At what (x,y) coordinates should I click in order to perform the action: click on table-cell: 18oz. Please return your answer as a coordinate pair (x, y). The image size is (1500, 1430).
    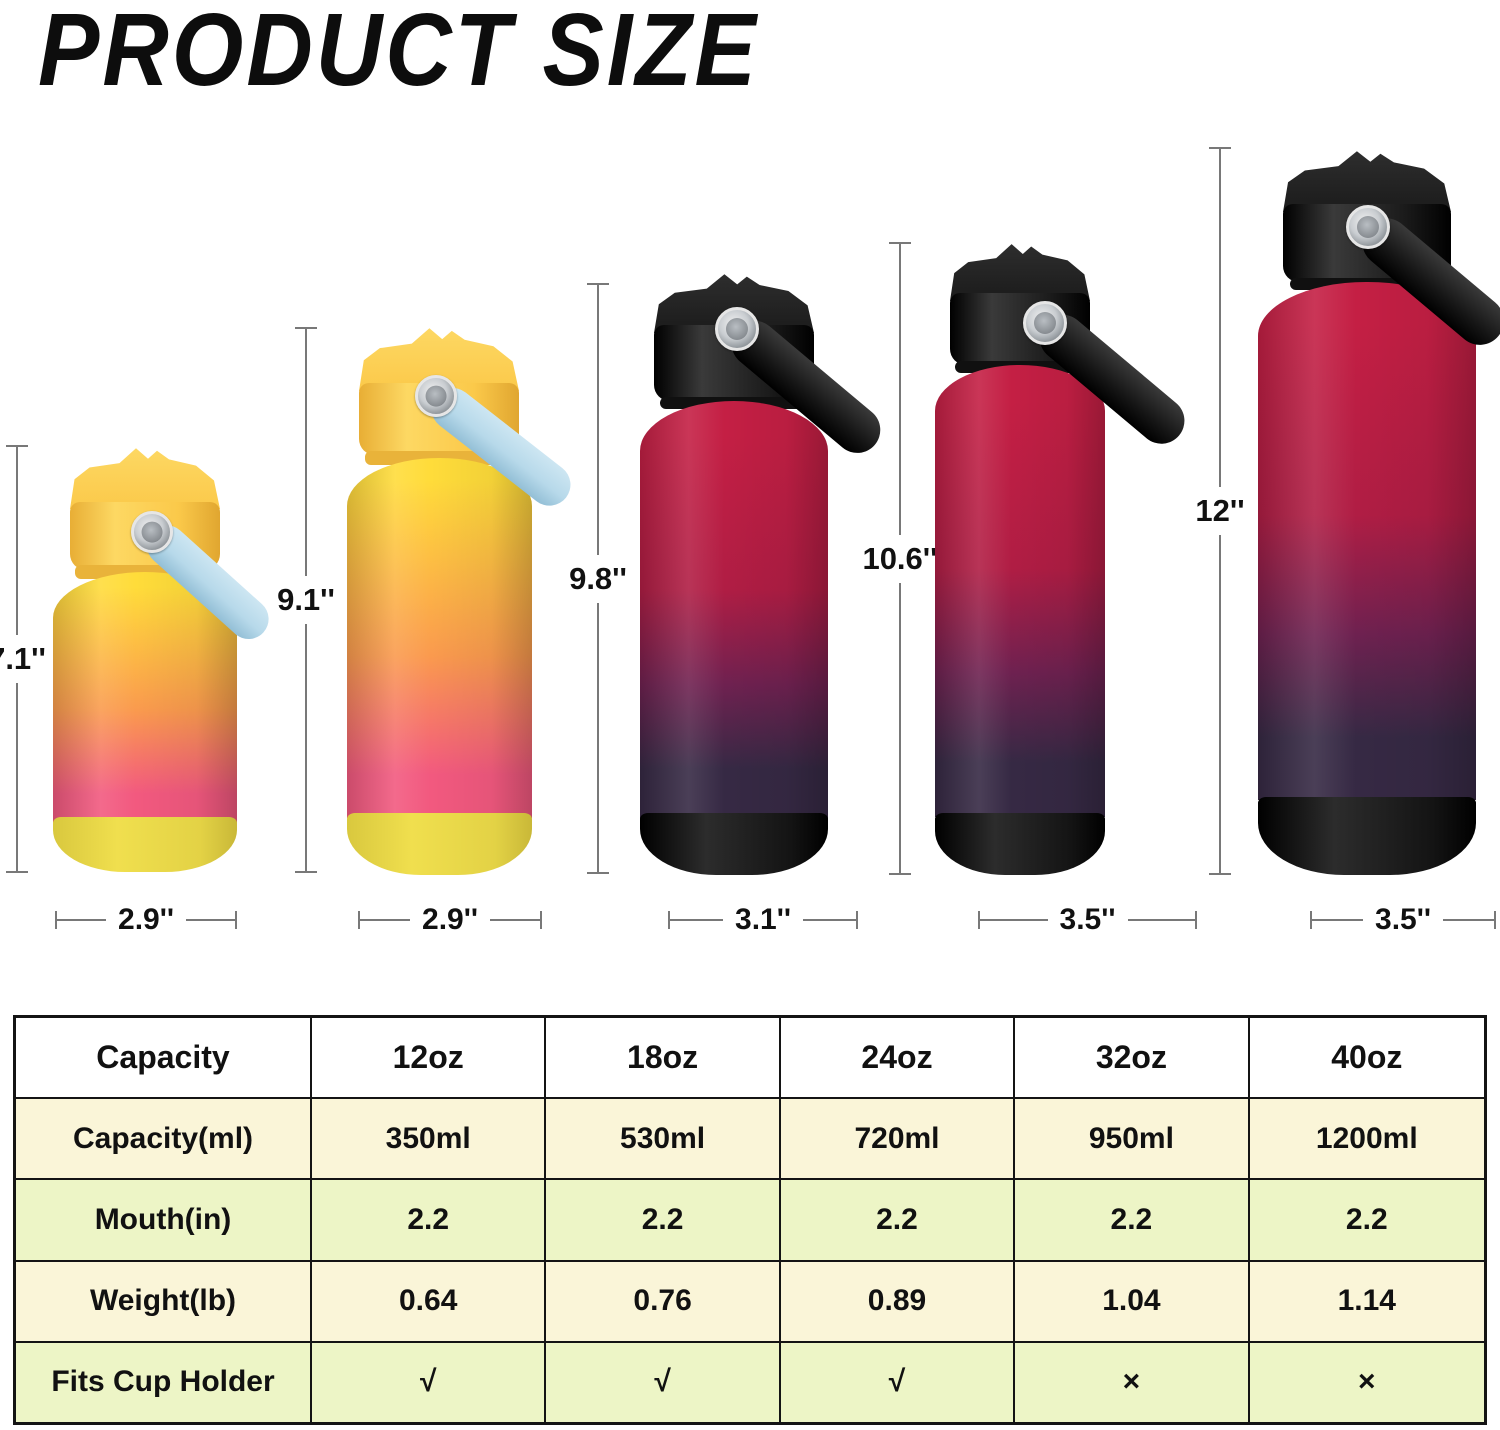
    Looking at the image, I should click on (663, 1058).